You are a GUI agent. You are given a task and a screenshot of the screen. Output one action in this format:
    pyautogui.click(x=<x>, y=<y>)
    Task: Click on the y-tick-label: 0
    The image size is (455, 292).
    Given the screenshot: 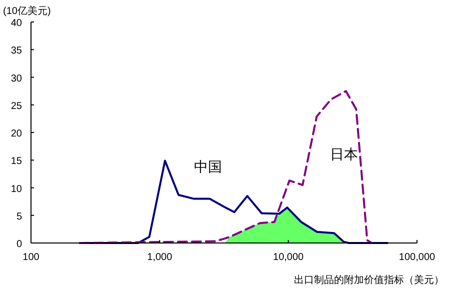 What is the action you would take?
    pyautogui.click(x=19, y=244)
    